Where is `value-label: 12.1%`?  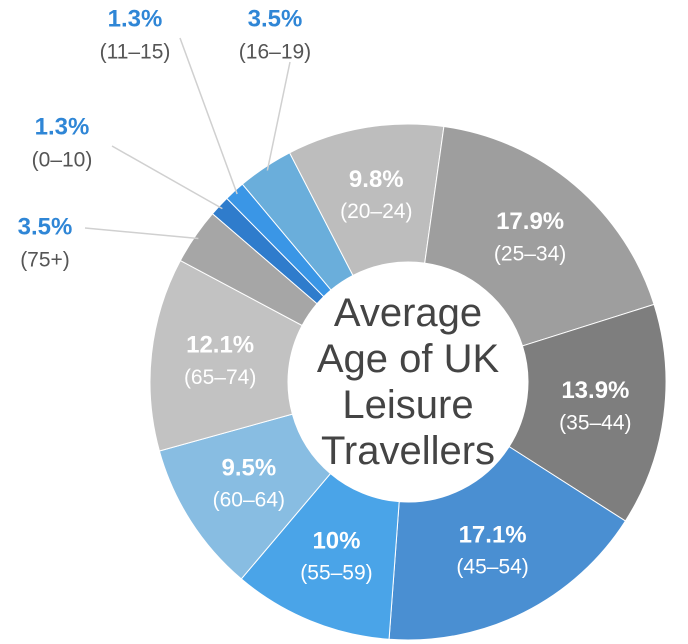
value-label: 12.1% is located at coordinates (220, 345).